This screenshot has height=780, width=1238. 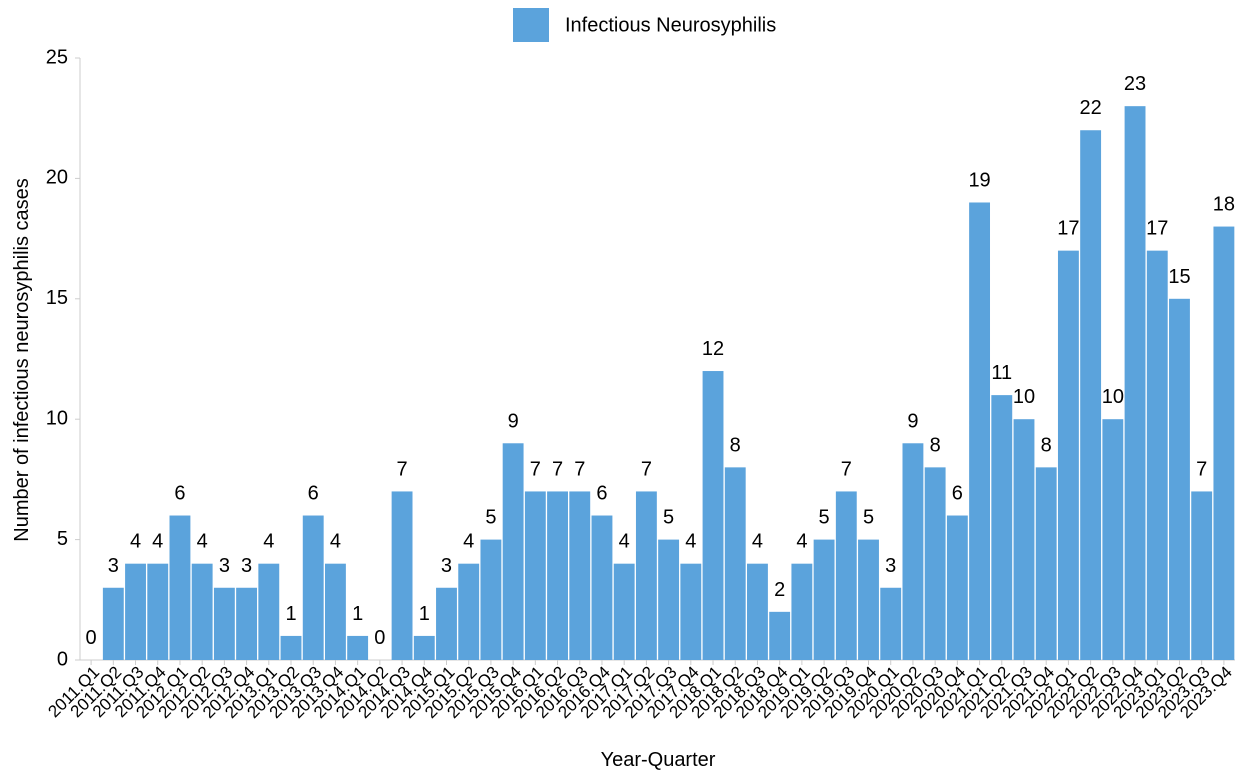 I want to click on data-label: 2, so click(x=779, y=590).